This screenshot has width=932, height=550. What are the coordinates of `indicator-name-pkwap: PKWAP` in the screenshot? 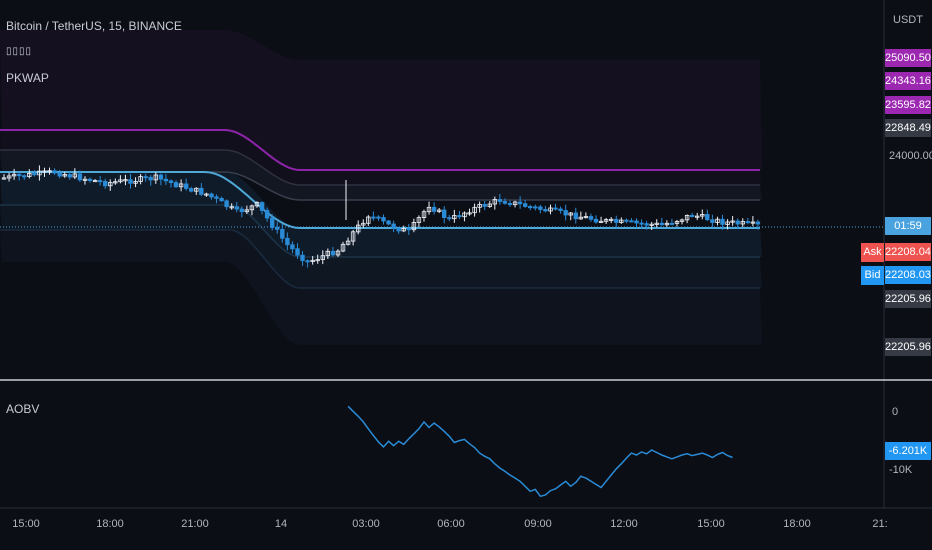 It's located at (27, 78).